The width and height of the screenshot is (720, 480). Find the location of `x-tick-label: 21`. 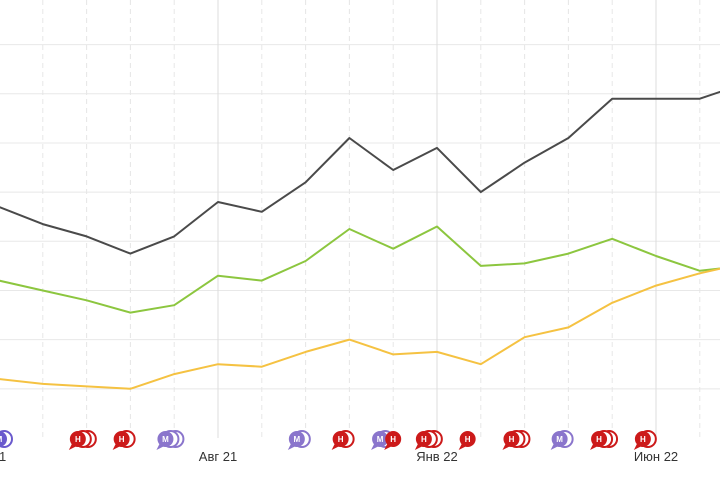

x-tick-label: 21 is located at coordinates (3, 456).